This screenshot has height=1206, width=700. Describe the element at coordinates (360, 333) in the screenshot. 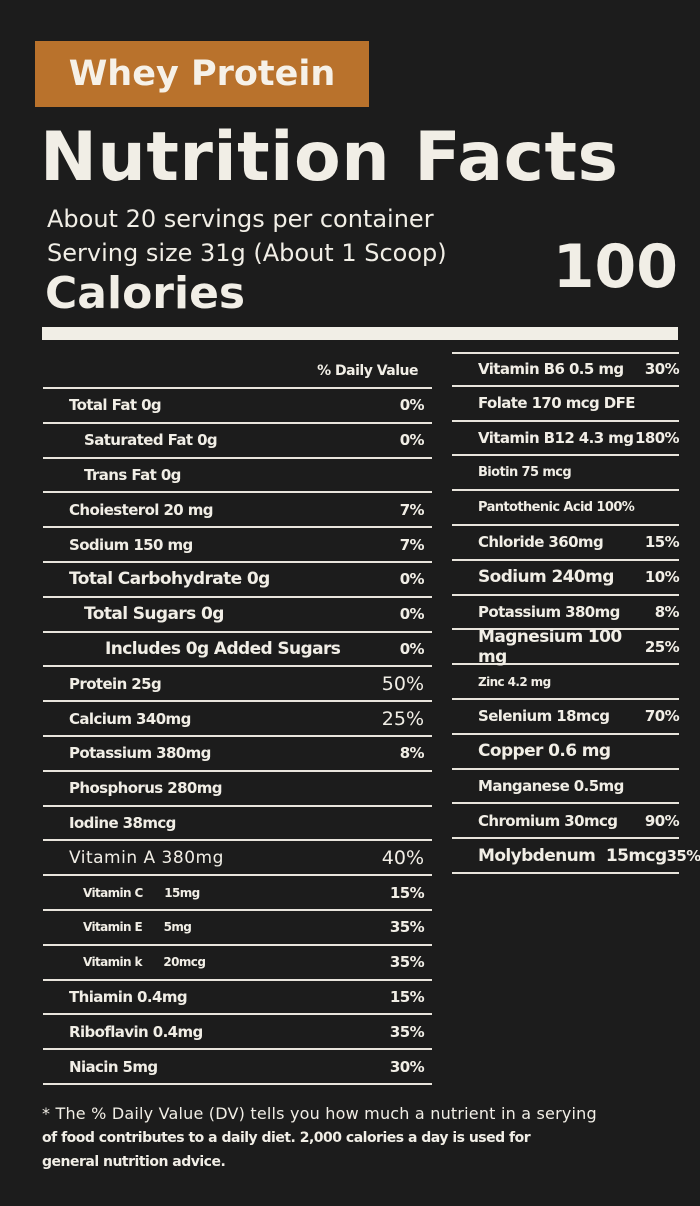

I see `thick-divider` at that location.